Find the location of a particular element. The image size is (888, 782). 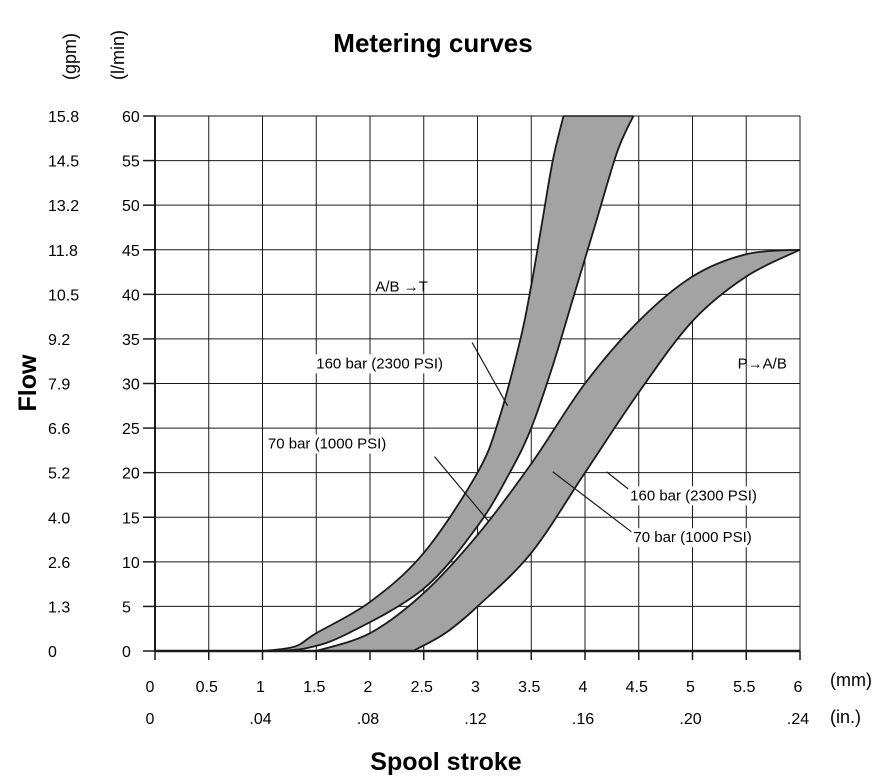

x-tick-label-mm: 3 is located at coordinates (475, 687).